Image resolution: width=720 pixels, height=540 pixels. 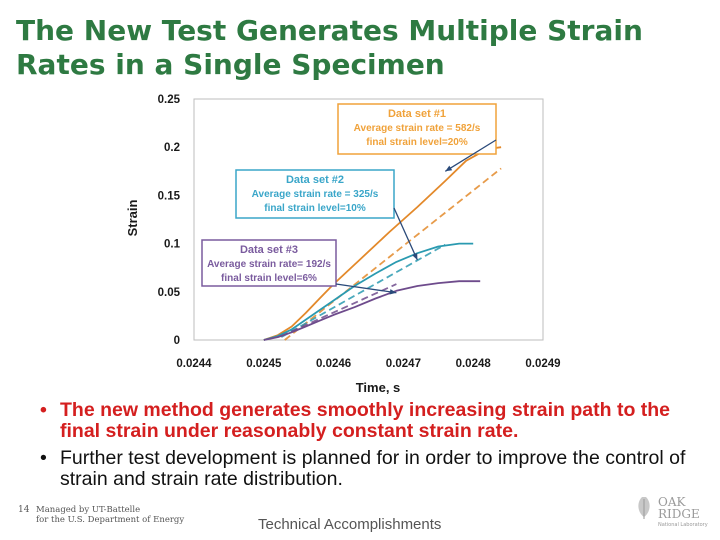 I want to click on y-tick-label: 0.25, so click(x=169, y=100).